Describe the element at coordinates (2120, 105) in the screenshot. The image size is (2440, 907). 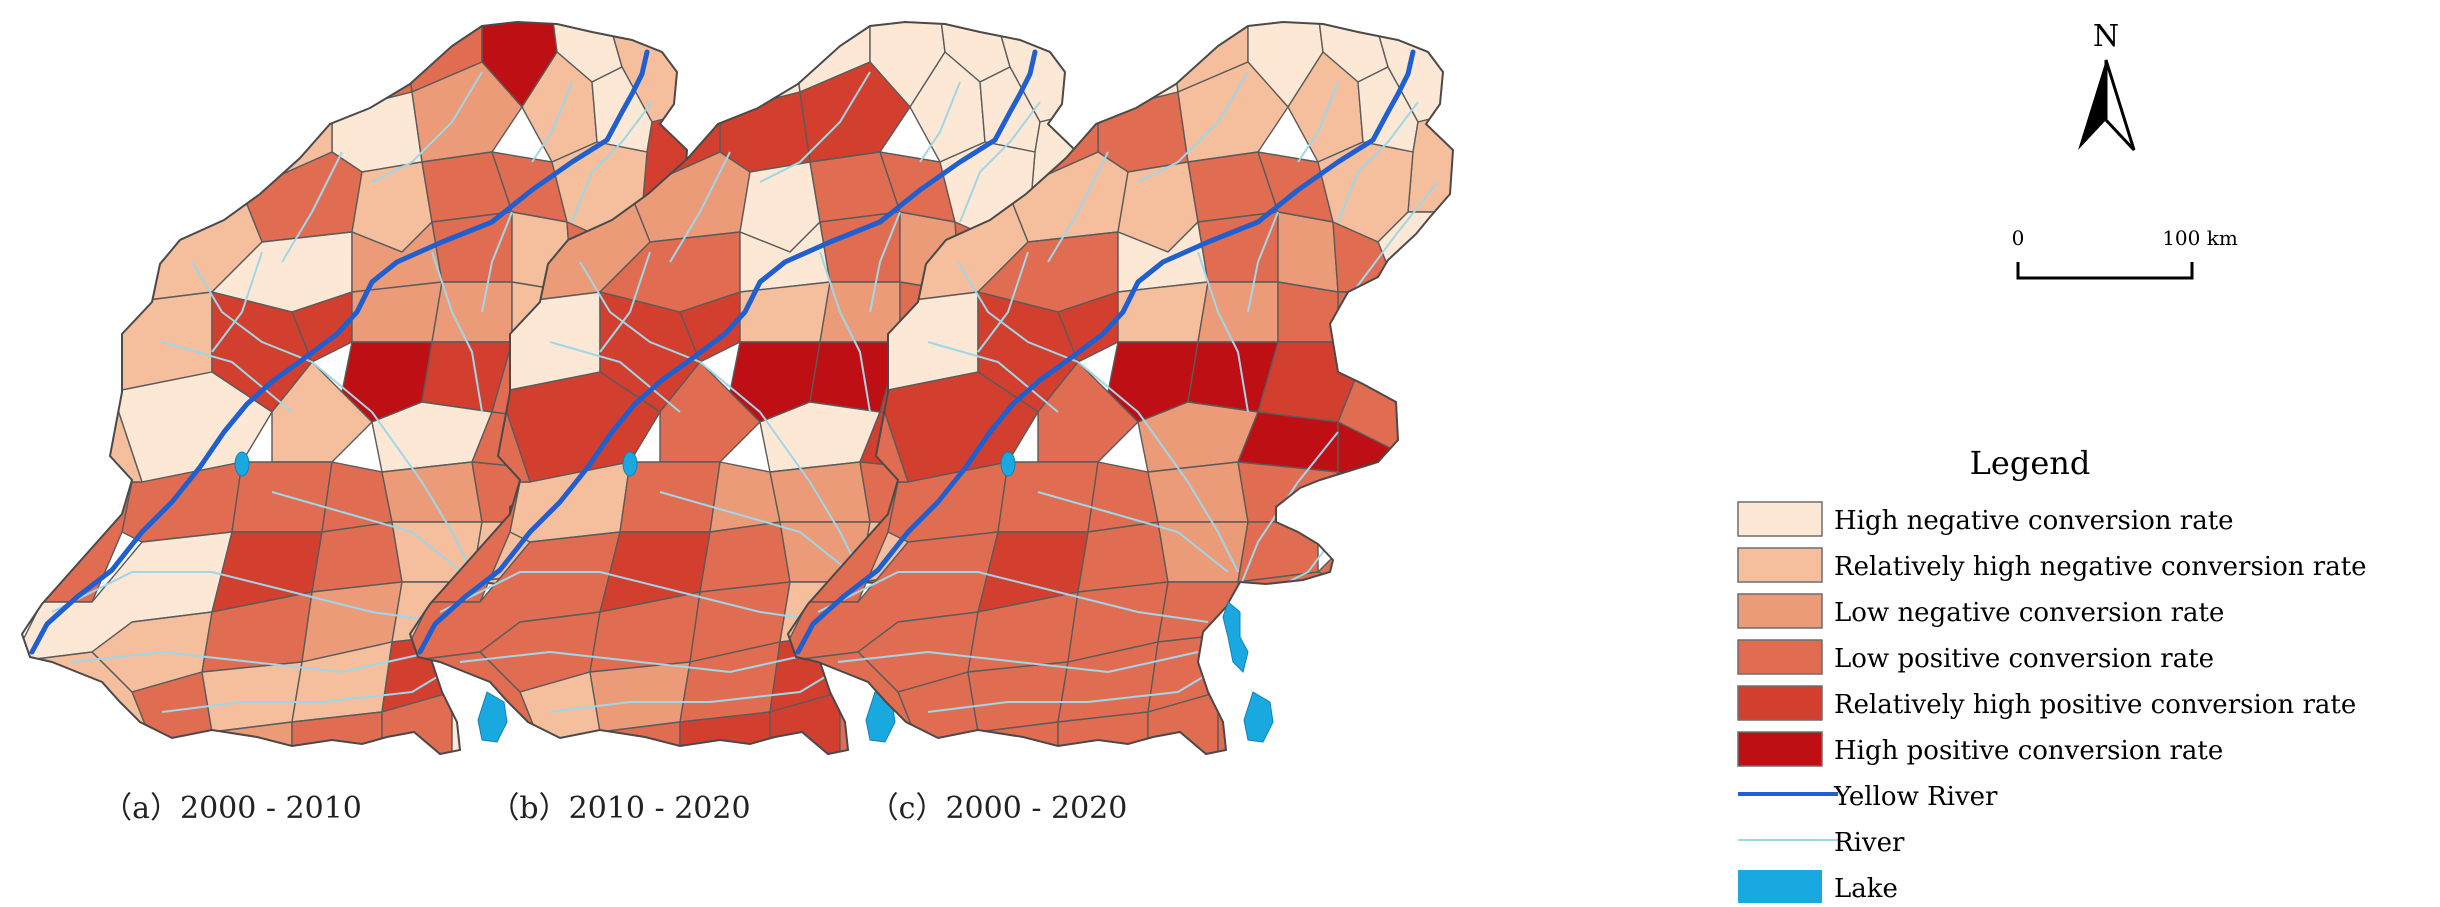
I see `north-arrow-right-half` at that location.